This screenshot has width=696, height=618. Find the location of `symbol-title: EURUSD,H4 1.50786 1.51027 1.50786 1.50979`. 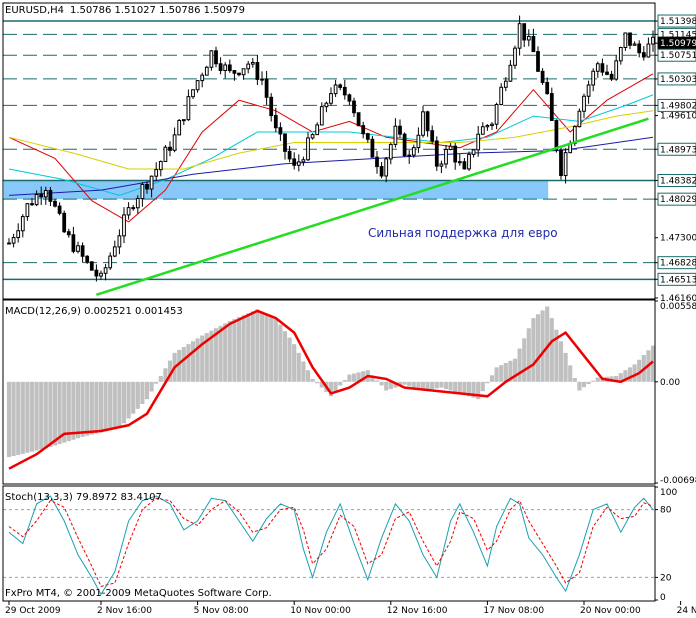

symbol-title: EURUSD,H4 1.50786 1.51027 1.50786 1.50979 is located at coordinates (125, 10).